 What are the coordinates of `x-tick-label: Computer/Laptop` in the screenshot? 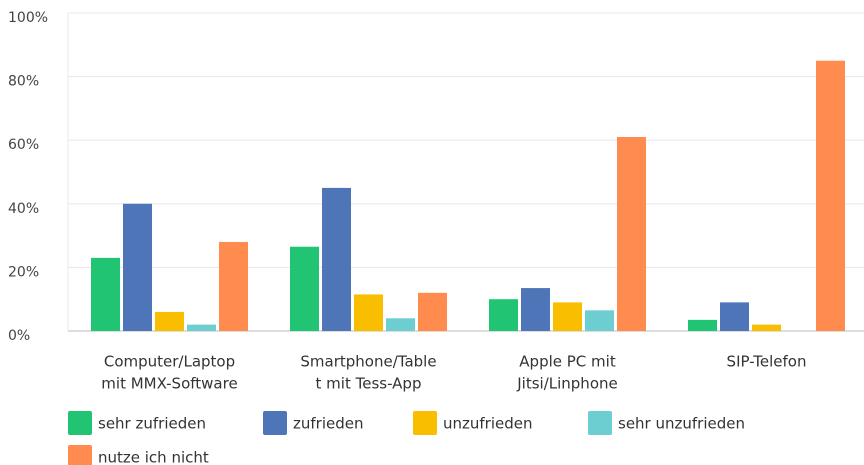 It's located at (169, 362).